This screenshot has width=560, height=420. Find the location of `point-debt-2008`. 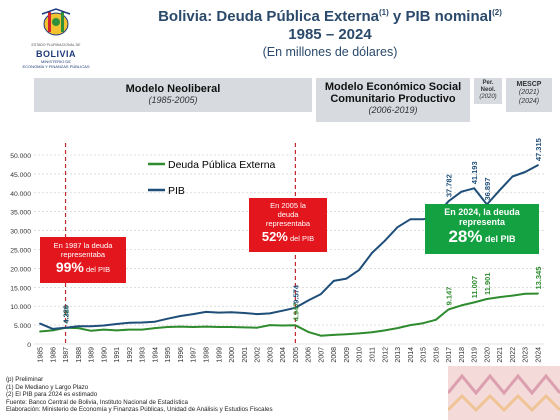

point-debt-2008 is located at coordinates (333, 335).